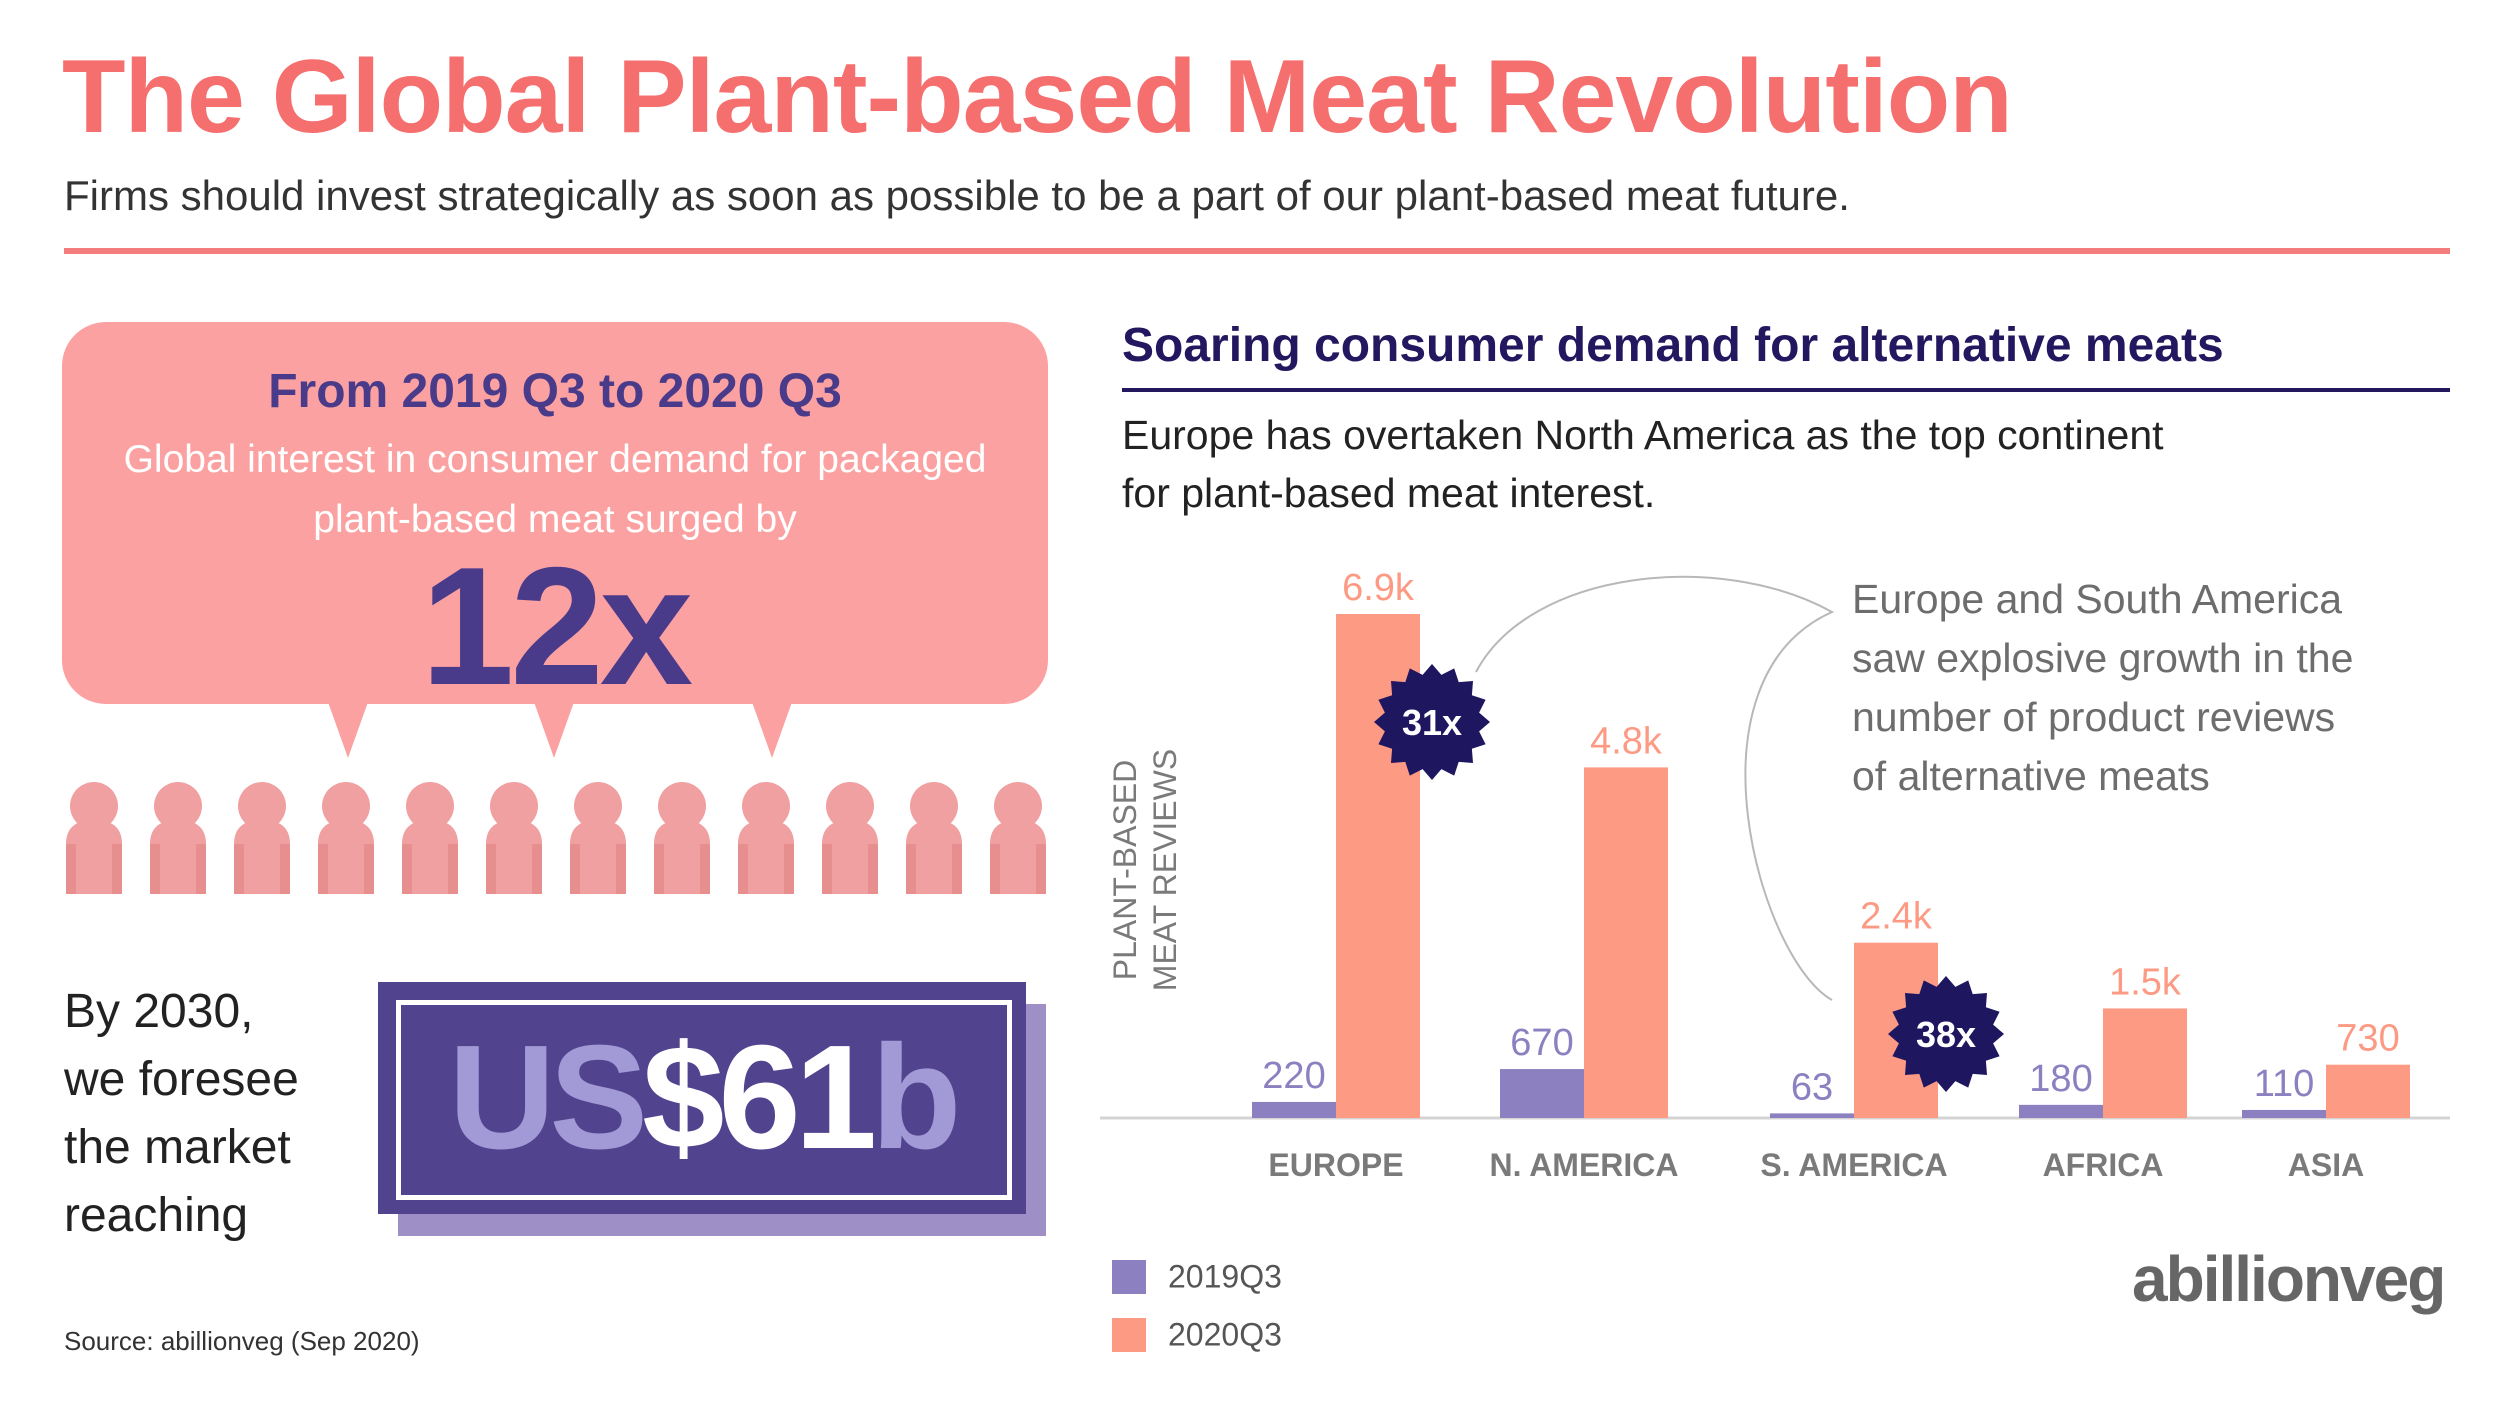  What do you see at coordinates (1378, 588) in the screenshot?
I see `data-label: 6.9k` at bounding box center [1378, 588].